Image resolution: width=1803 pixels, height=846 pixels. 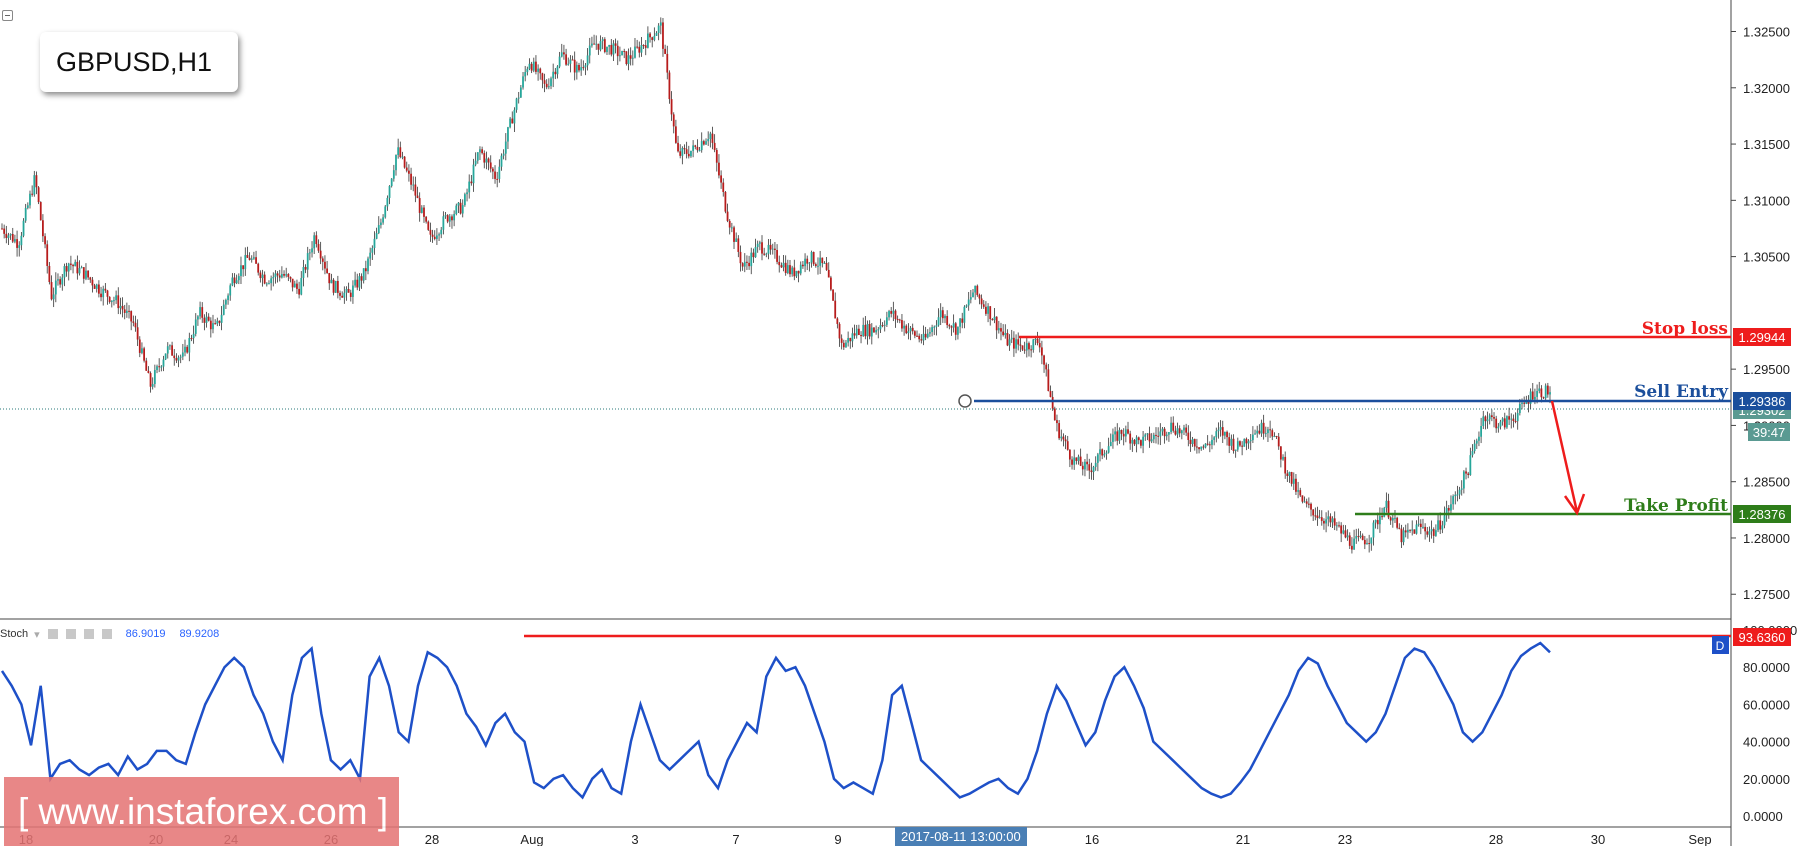 I want to click on settings-icon, so click(x=70, y=634).